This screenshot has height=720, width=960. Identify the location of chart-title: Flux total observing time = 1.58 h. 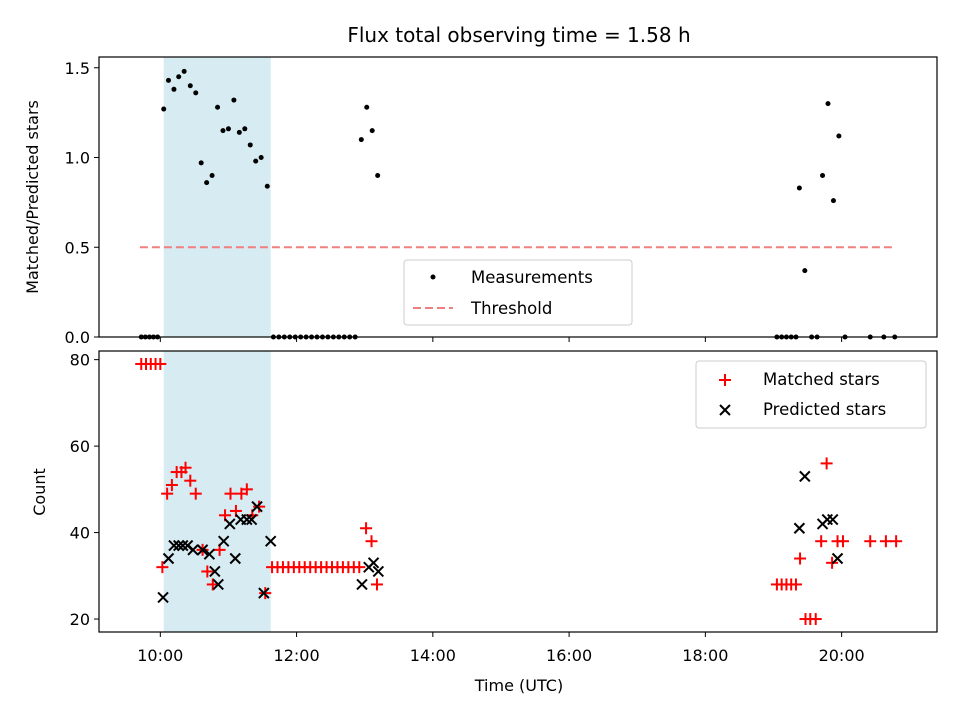
(518, 35).